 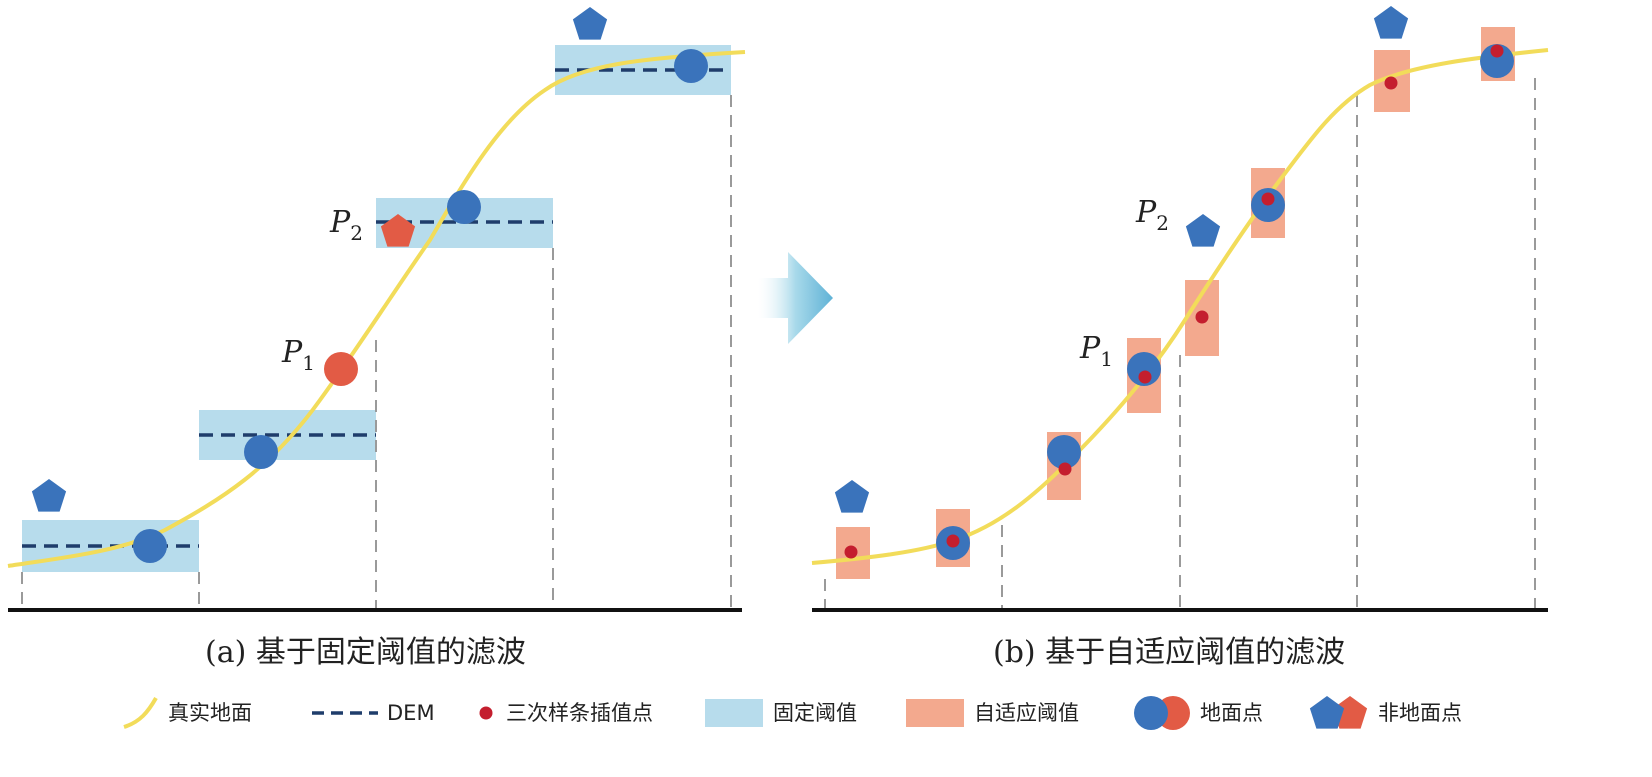 What do you see at coordinates (1203, 230) in the screenshot?
I see `nonground-point-p2` at bounding box center [1203, 230].